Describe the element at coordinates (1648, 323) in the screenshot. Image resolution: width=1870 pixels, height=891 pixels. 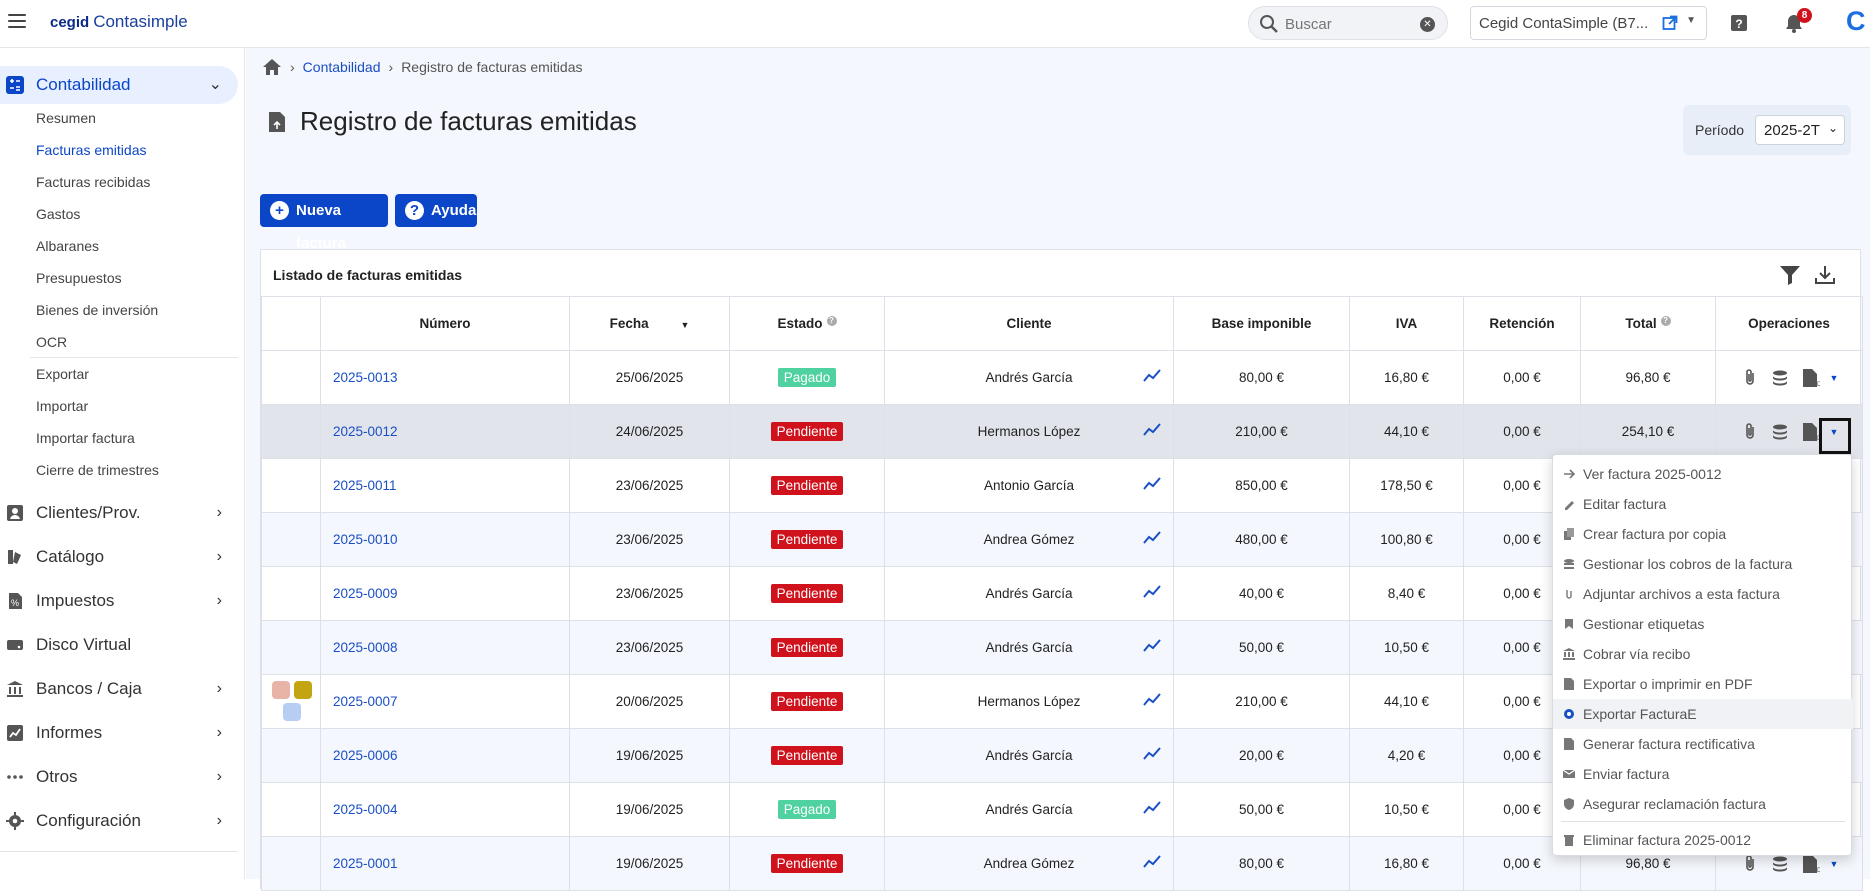
I see `col-total: Total?` at that location.